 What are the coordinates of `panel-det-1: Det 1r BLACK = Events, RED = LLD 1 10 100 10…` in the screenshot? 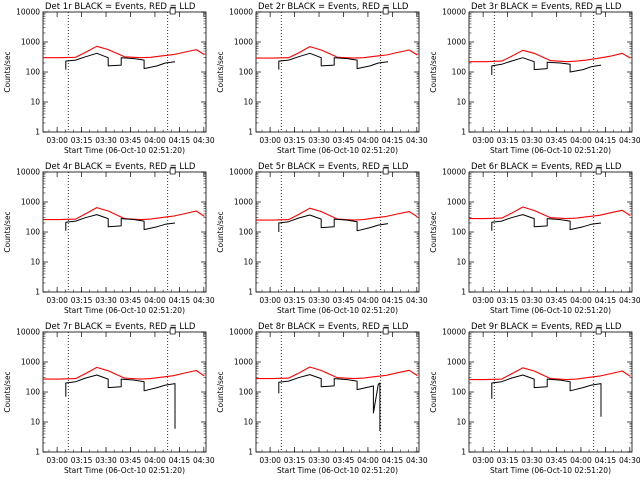 It's located at (109, 78).